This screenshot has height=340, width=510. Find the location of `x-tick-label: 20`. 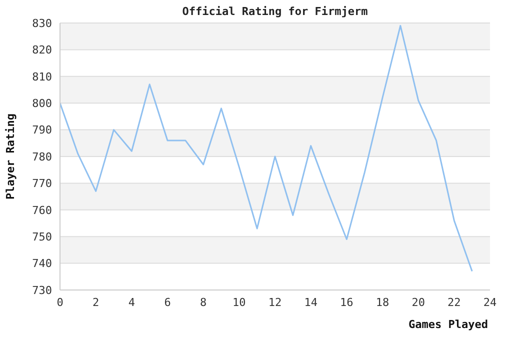

x-tick-label: 20 is located at coordinates (418, 302).